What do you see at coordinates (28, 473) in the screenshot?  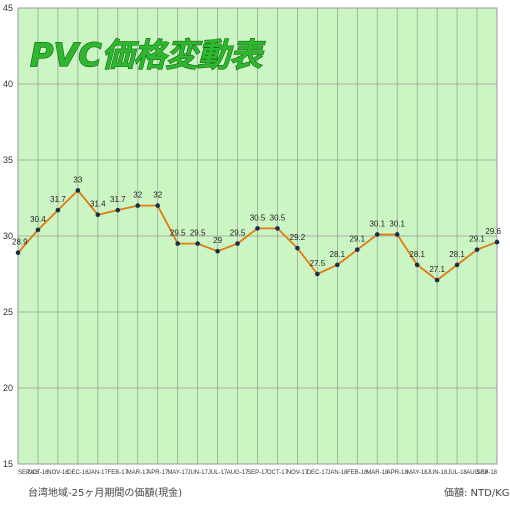 I see `x-tick-label: SEP-16` at bounding box center [28, 473].